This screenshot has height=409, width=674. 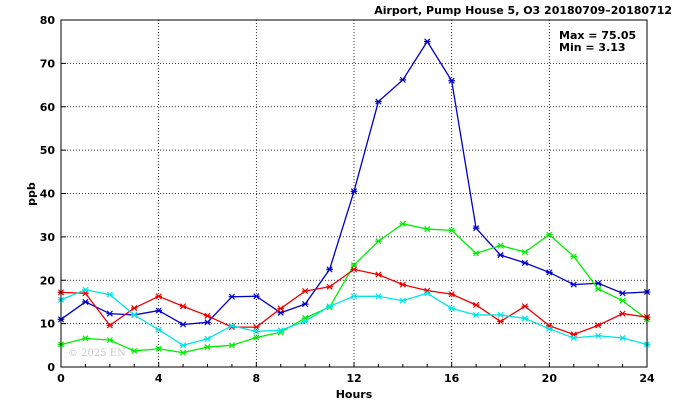 What do you see at coordinates (48, 280) in the screenshot?
I see `y-tick-label: 20` at bounding box center [48, 280].